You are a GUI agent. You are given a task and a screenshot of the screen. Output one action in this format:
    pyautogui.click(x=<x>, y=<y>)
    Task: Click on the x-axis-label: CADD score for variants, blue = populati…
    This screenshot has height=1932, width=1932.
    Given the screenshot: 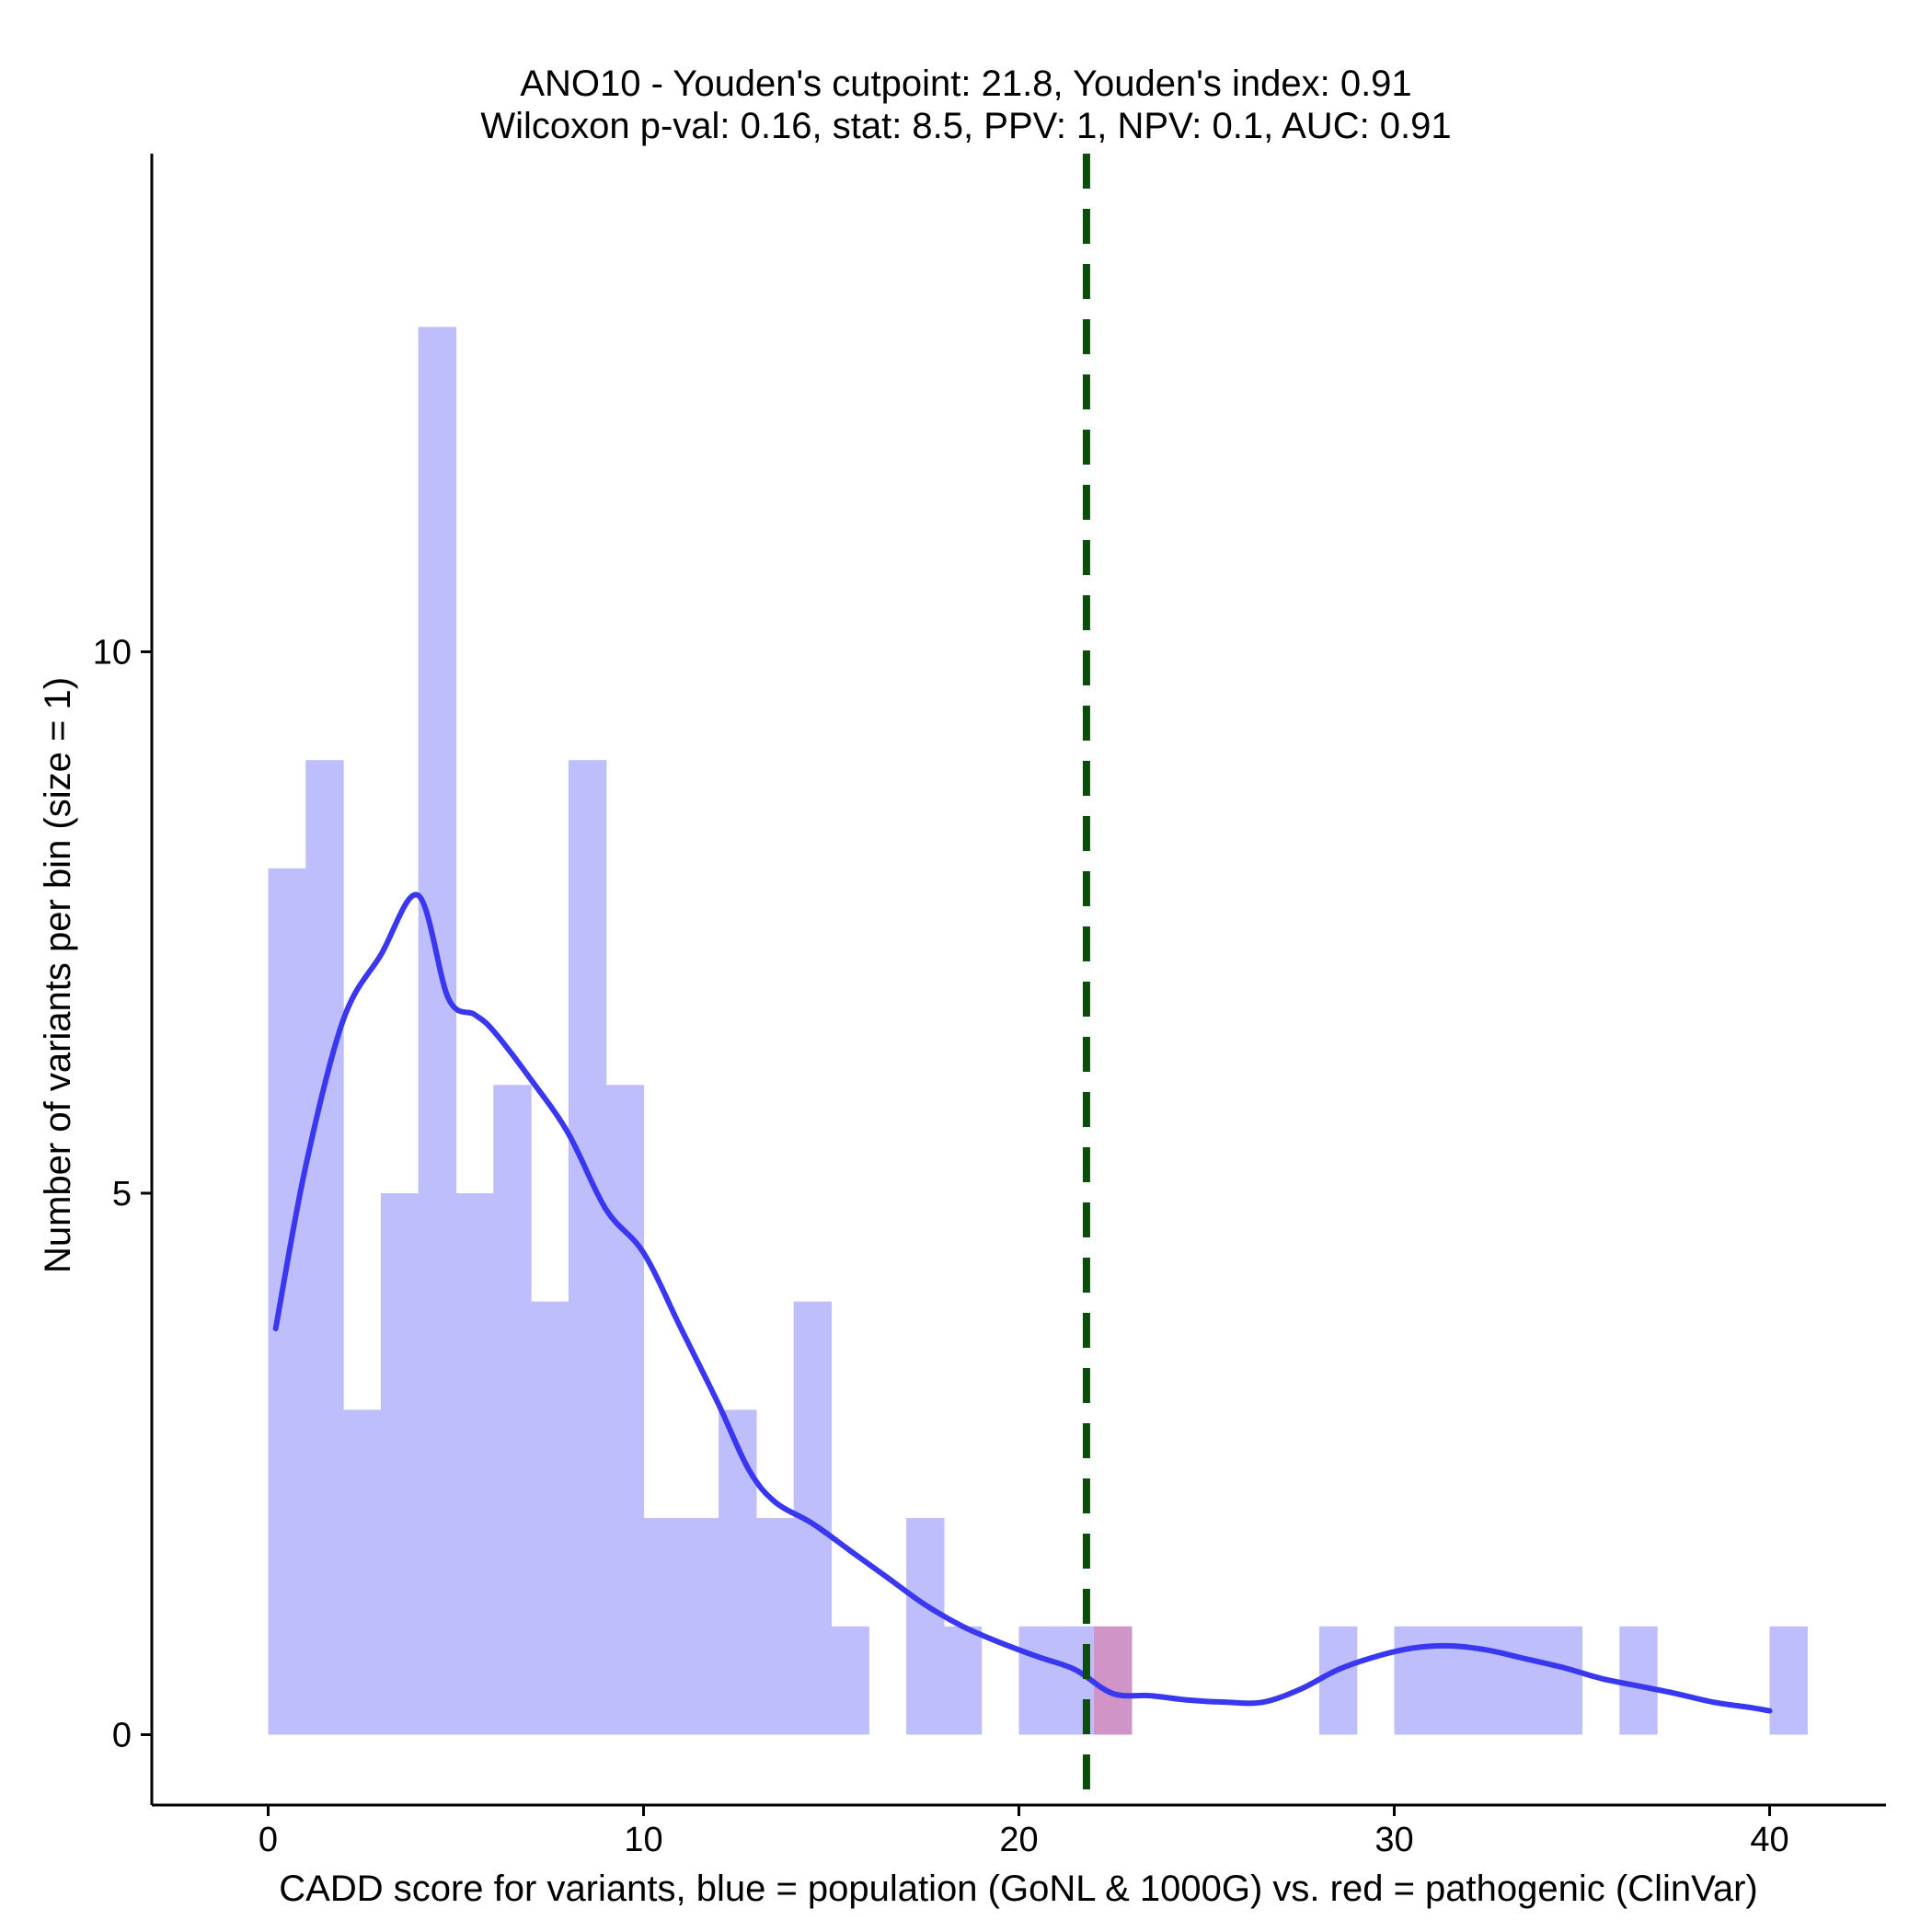 What is the action you would take?
    pyautogui.click(x=1018, y=1889)
    